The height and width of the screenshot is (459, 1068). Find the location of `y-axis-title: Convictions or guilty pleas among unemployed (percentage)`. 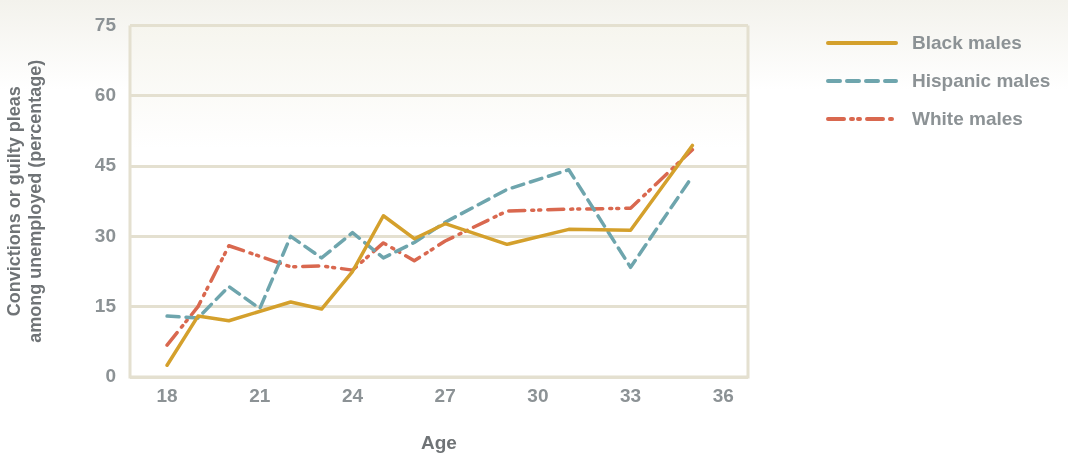

y-axis-title: Convictions or guilty pleas among unemployed (percentage) is located at coordinates (24, 201).